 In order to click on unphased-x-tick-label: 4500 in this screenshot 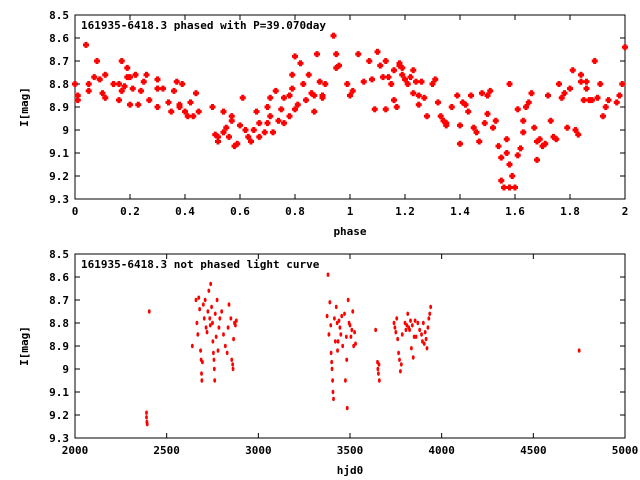, I will do `click(533, 450)`.